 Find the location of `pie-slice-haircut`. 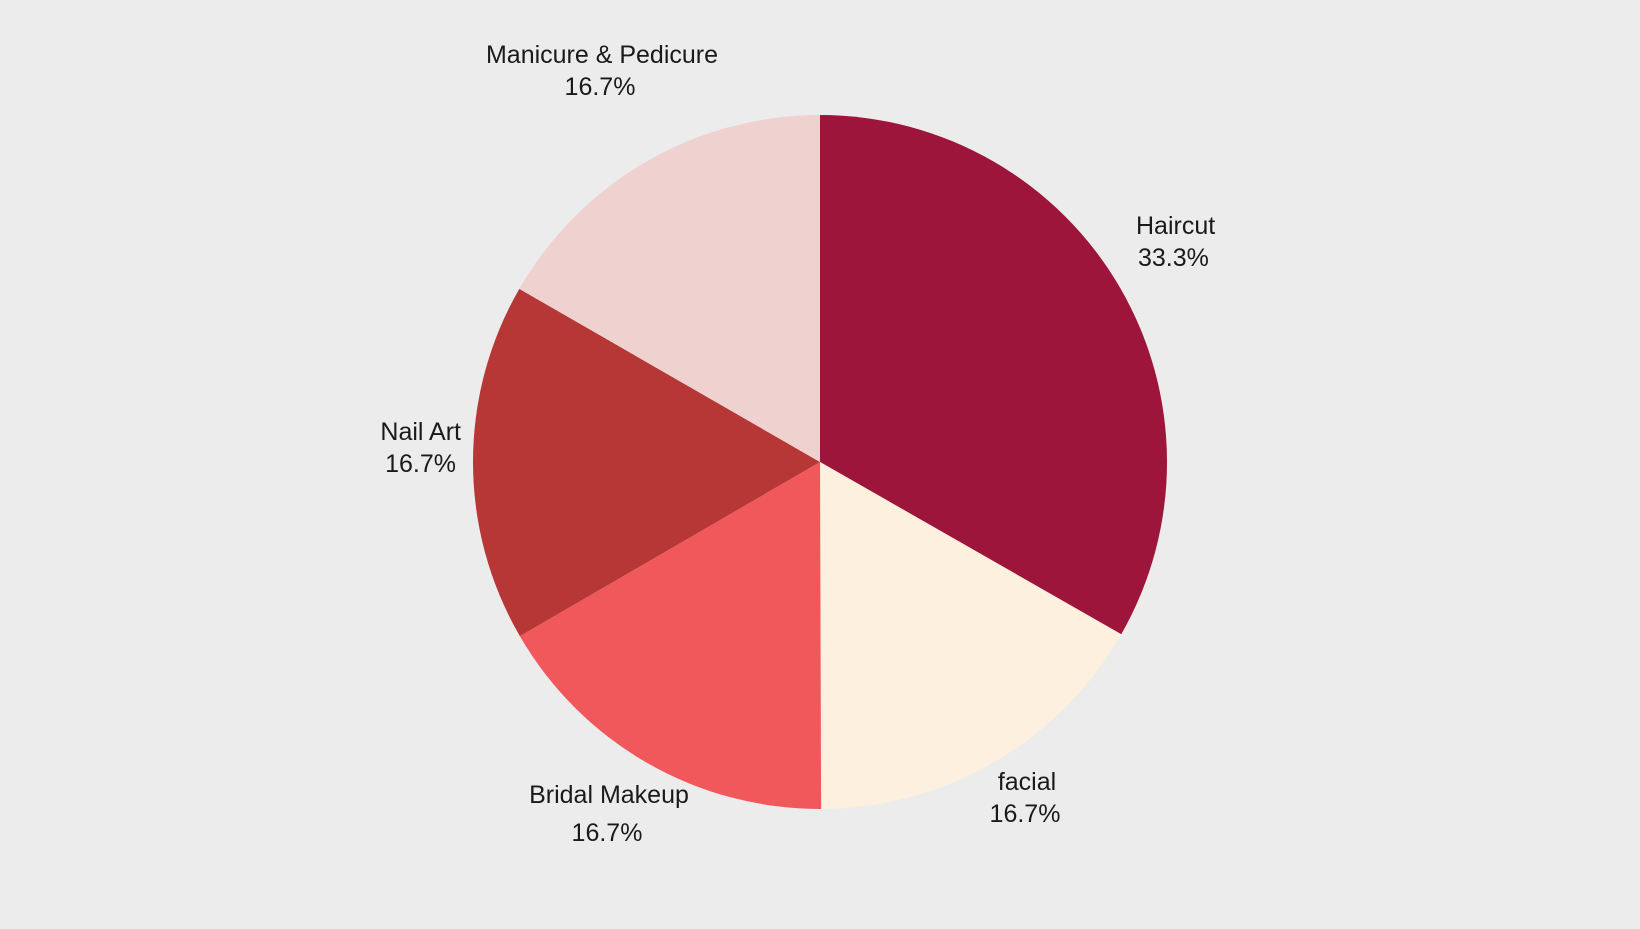

pie-slice-haircut is located at coordinates (993, 375).